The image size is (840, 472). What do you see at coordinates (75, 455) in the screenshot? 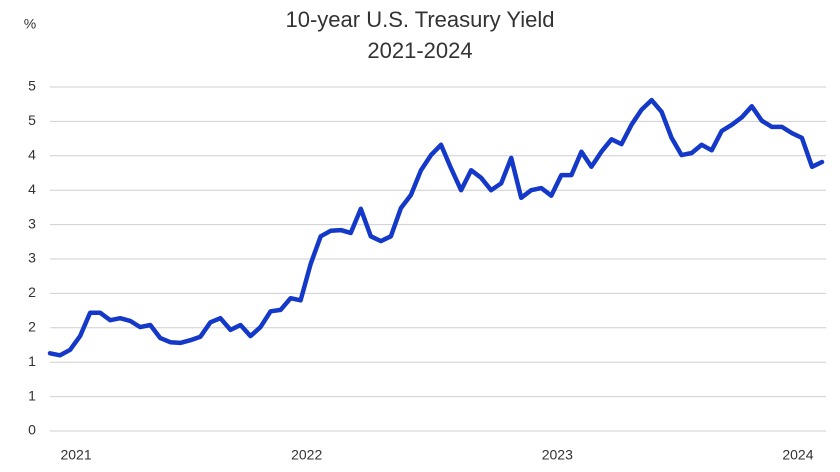
I see `x-tick-label: 2021` at bounding box center [75, 455].